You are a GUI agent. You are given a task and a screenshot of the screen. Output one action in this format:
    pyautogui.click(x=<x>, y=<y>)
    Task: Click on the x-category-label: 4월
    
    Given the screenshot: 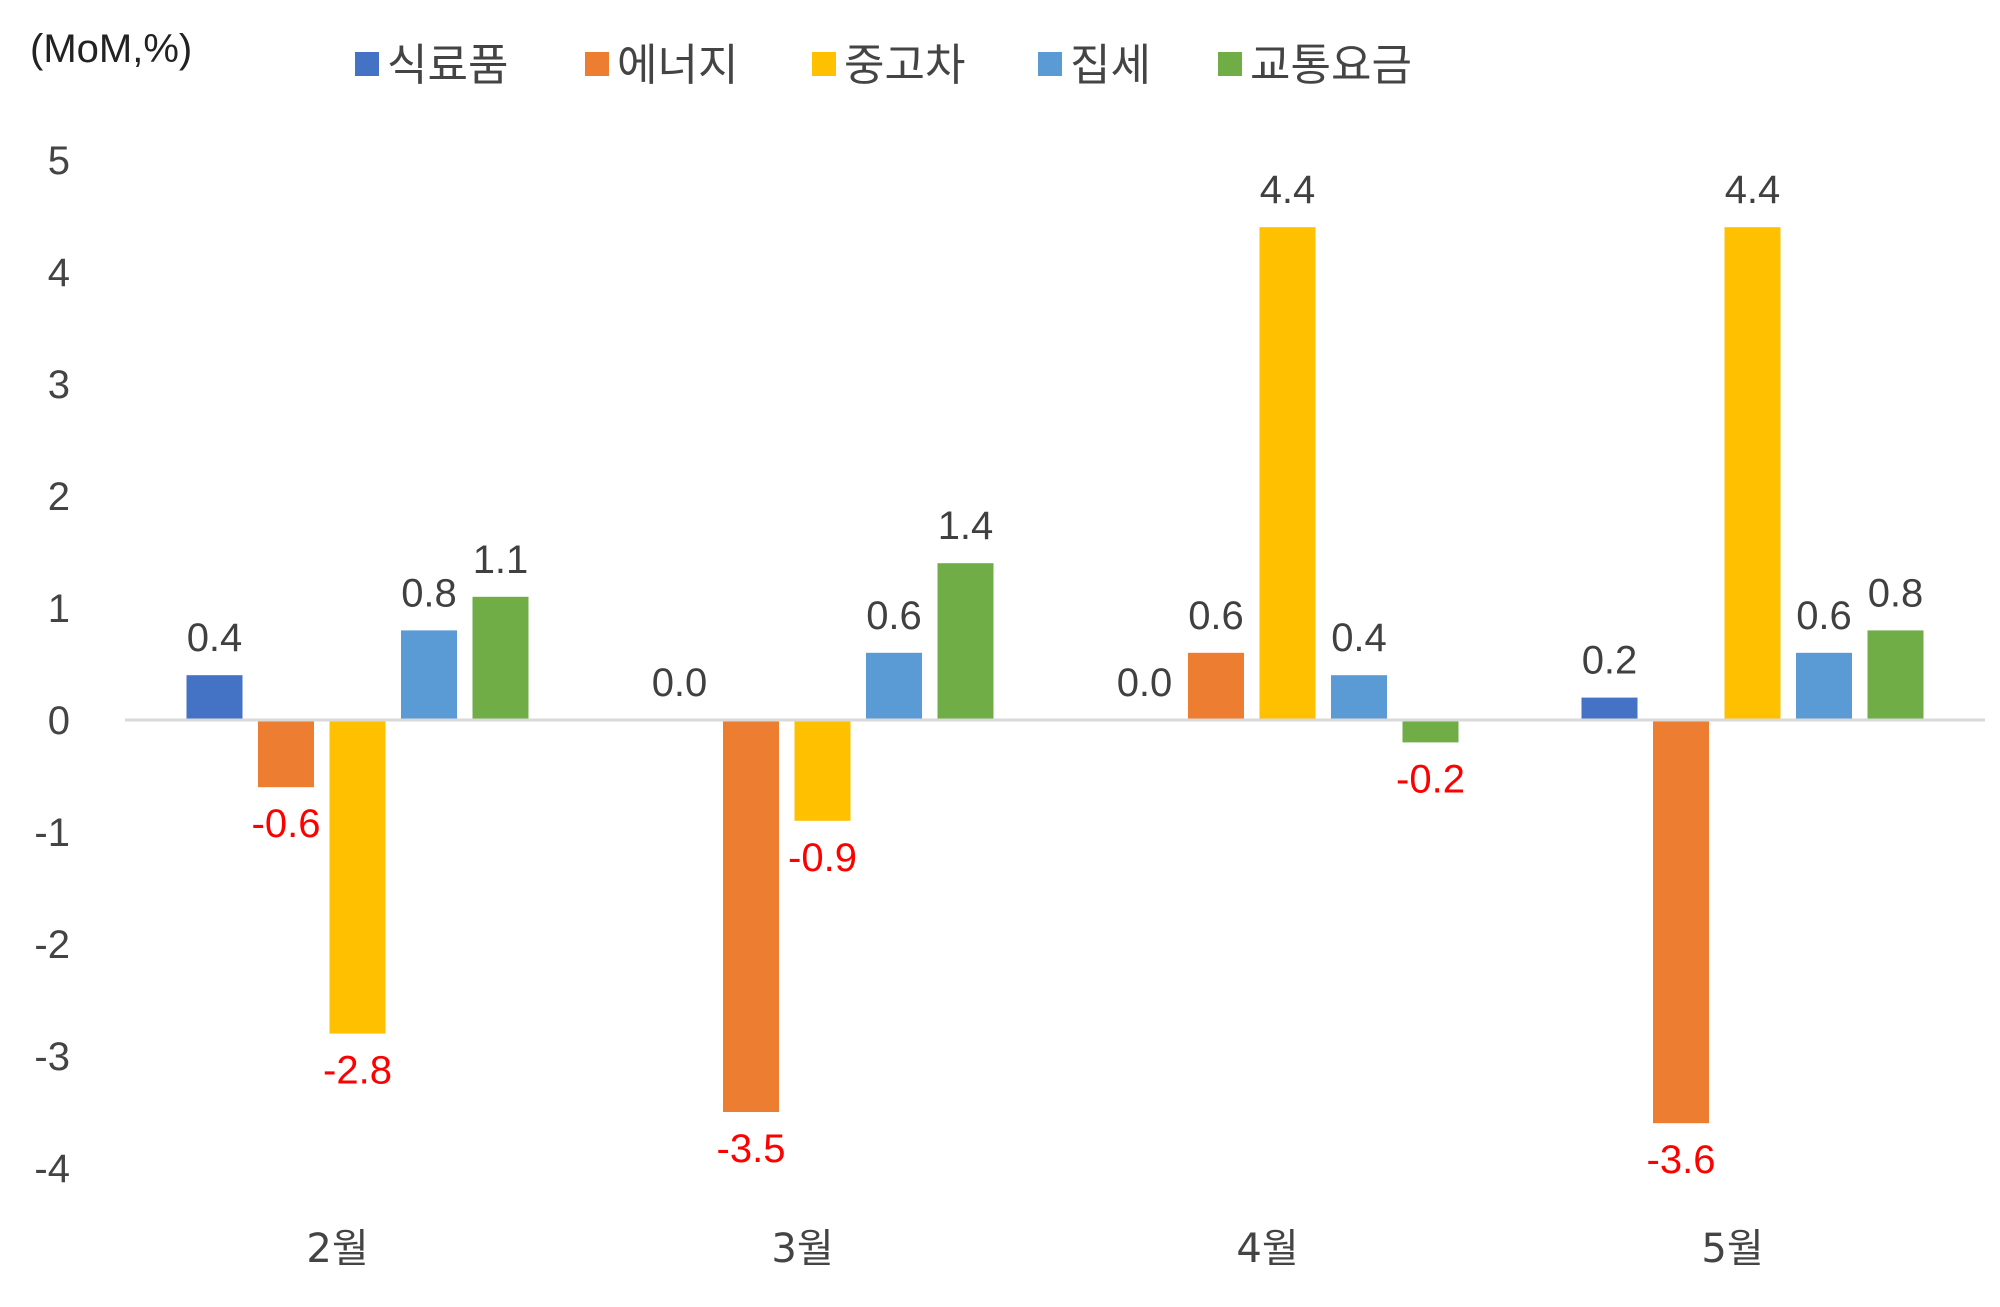 What is the action you would take?
    pyautogui.click(x=1267, y=1249)
    